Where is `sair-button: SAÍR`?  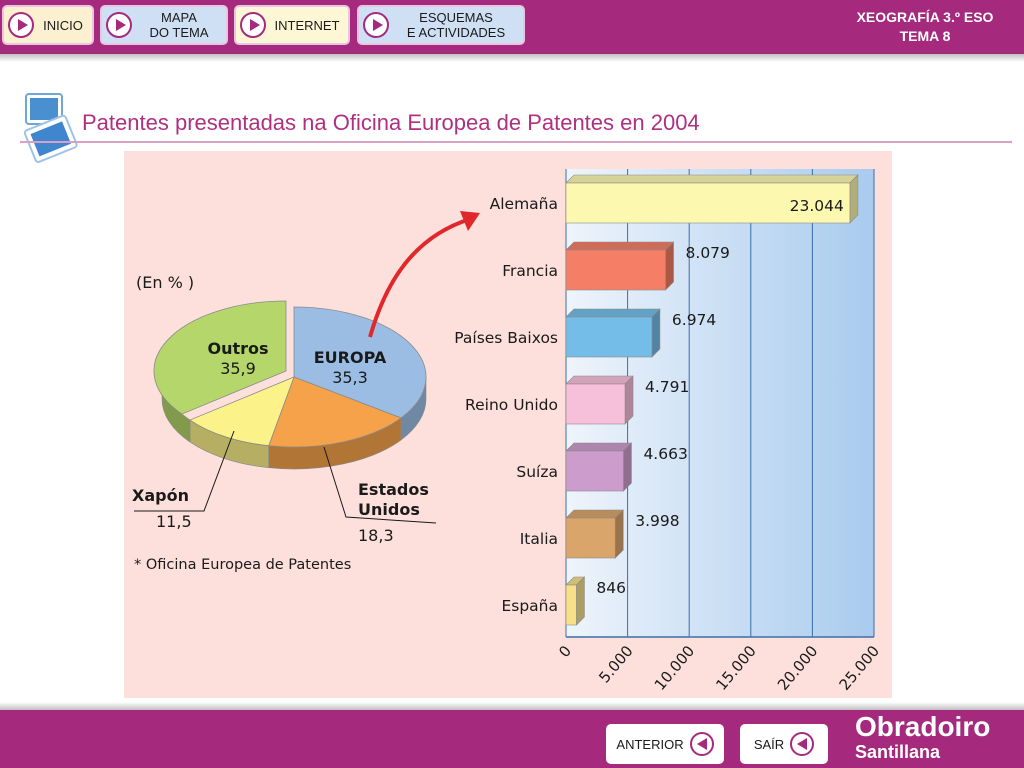
sair-button: SAÍR is located at coordinates (784, 744).